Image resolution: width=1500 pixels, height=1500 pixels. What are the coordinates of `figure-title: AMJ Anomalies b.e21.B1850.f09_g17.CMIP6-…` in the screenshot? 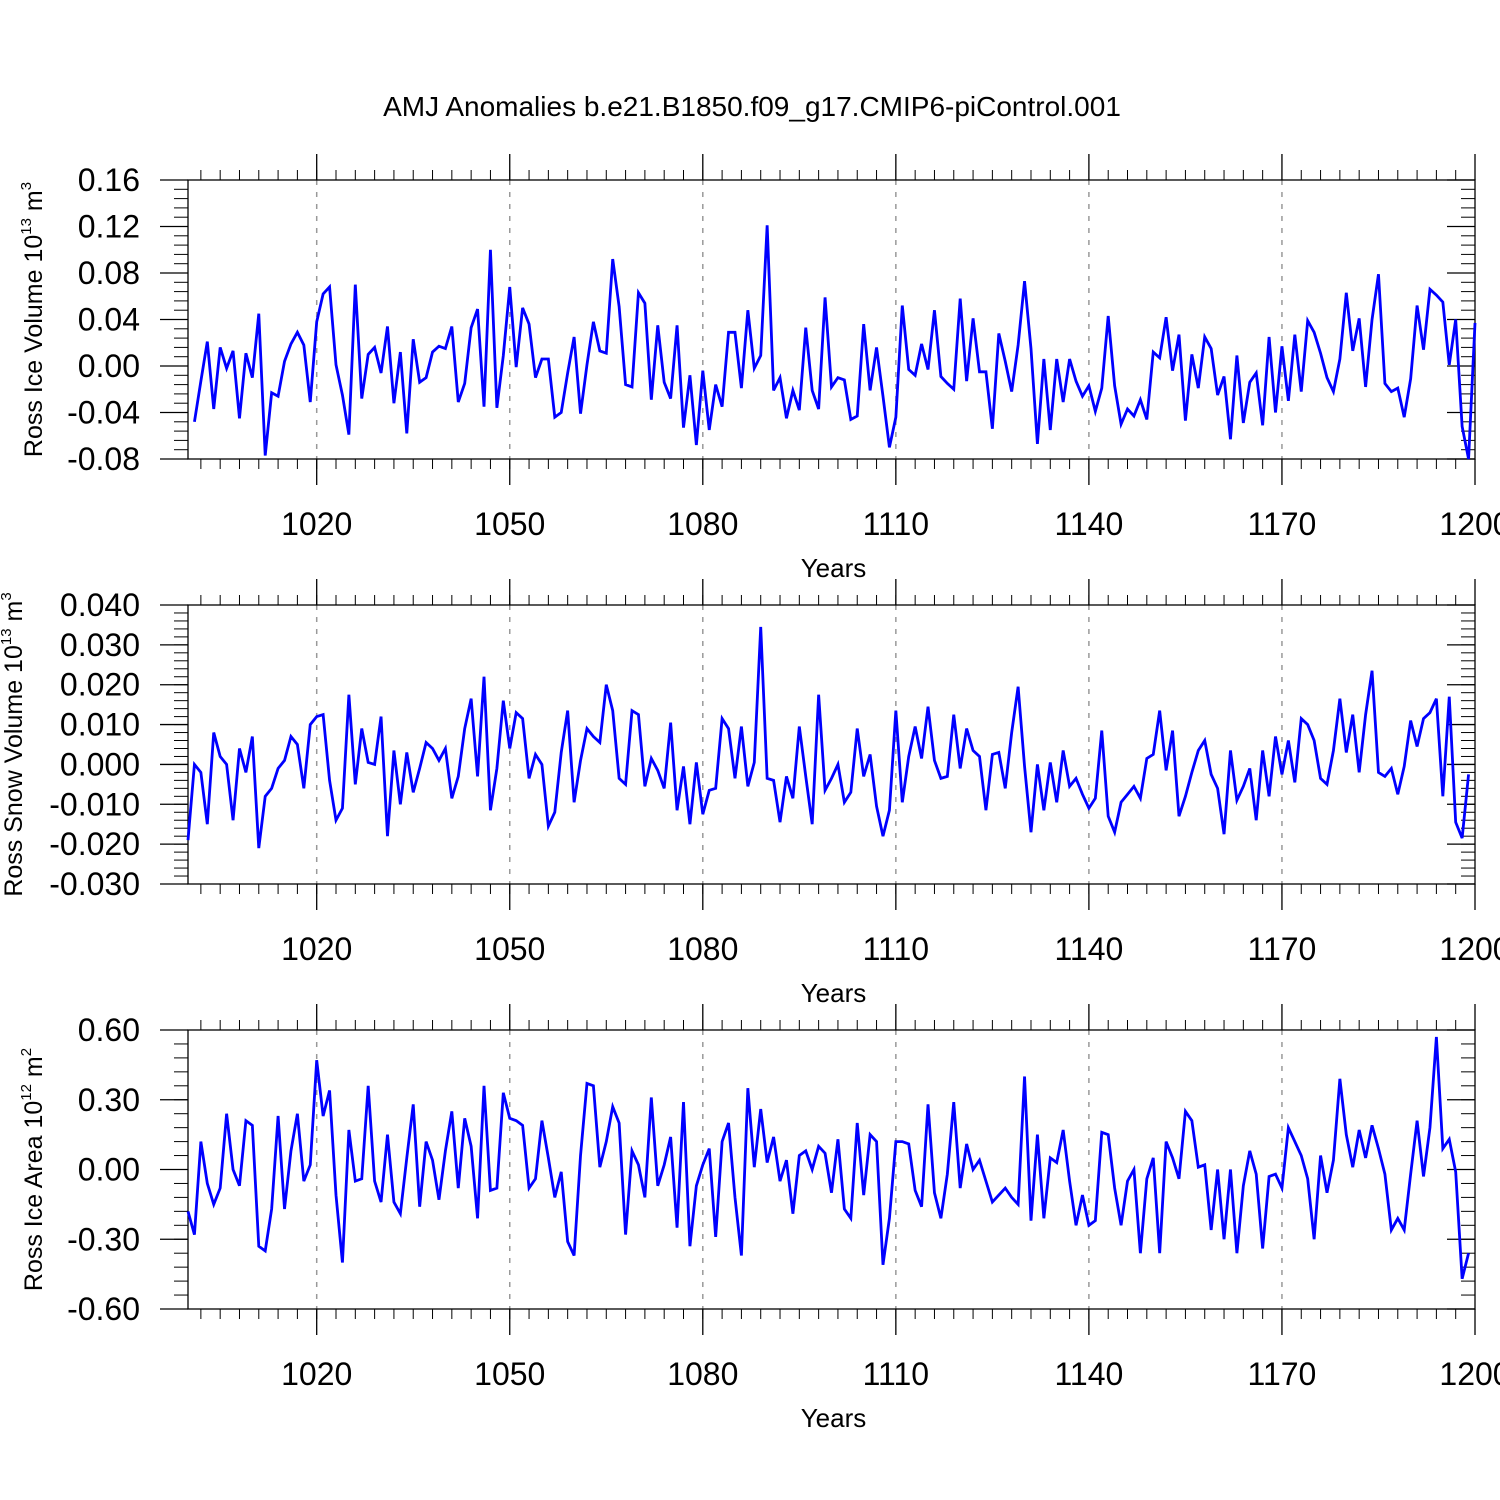 It's located at (752, 106).